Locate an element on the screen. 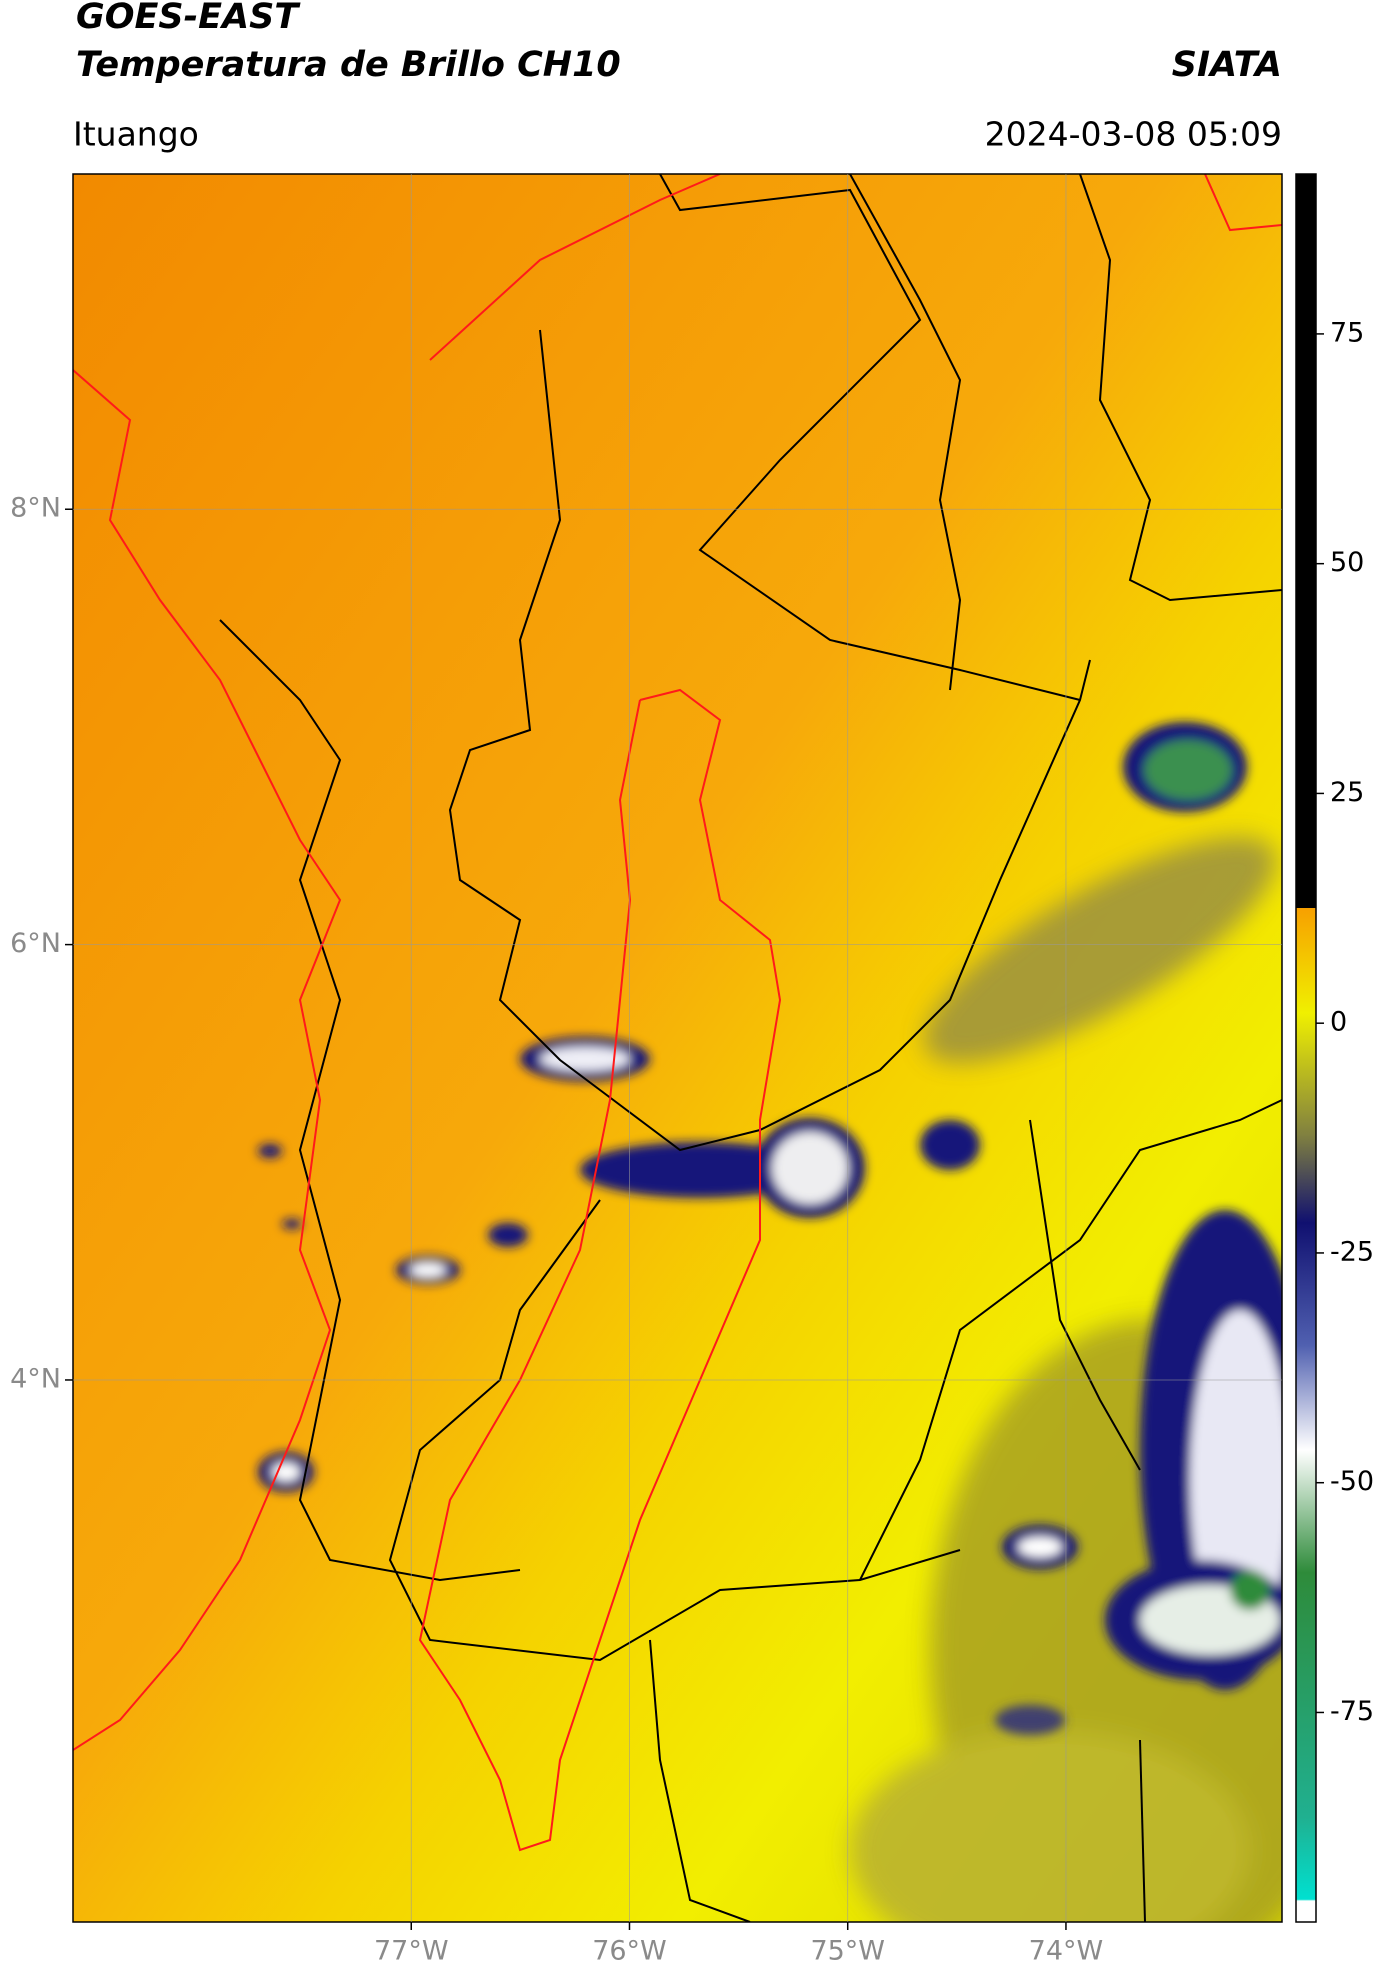  y-tick-label: 8°N is located at coordinates (35, 508).